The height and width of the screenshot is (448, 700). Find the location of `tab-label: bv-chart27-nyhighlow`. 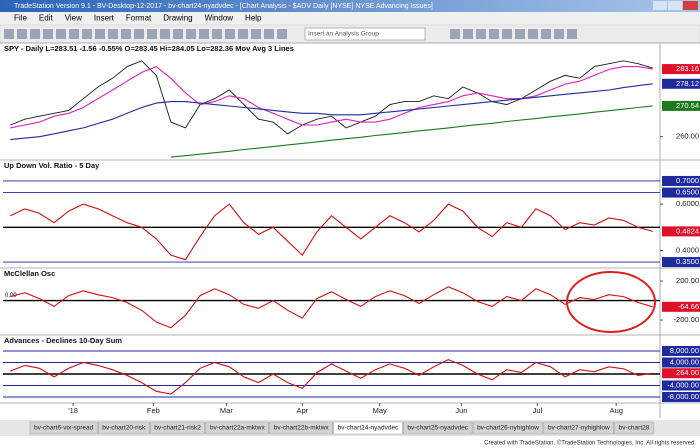

tab-label: bv-chart27-nyhighlow is located at coordinates (579, 428).